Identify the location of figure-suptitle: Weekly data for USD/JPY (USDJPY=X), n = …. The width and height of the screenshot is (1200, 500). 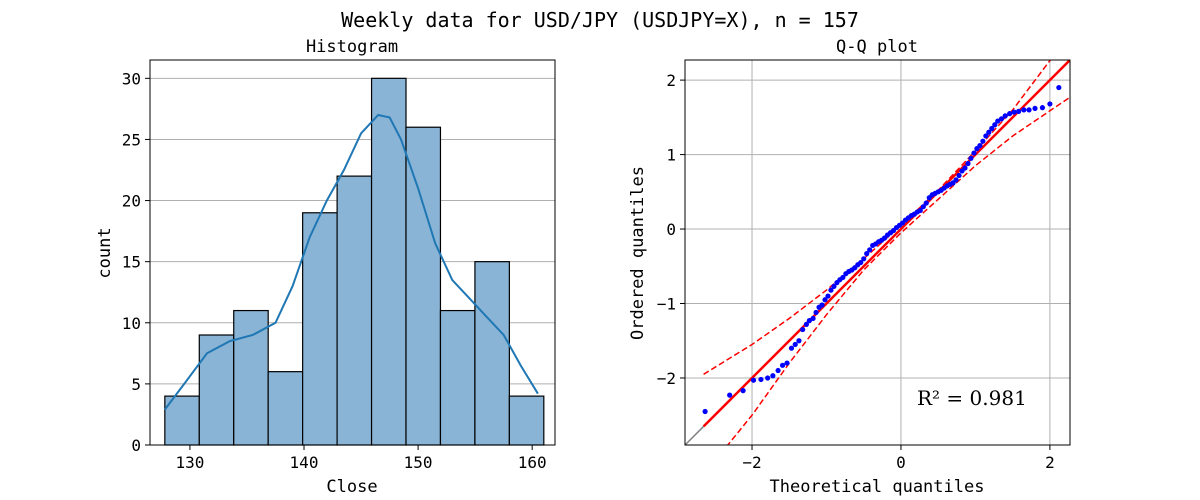
(600, 20).